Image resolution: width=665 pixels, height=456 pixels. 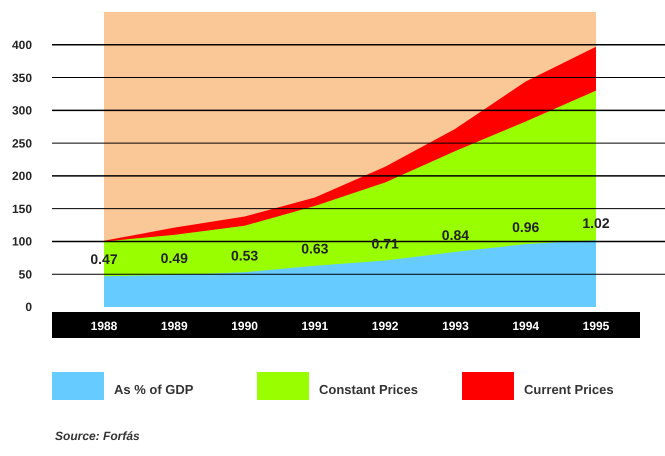 What do you see at coordinates (22, 241) in the screenshot?
I see `y-tick-label: 100` at bounding box center [22, 241].